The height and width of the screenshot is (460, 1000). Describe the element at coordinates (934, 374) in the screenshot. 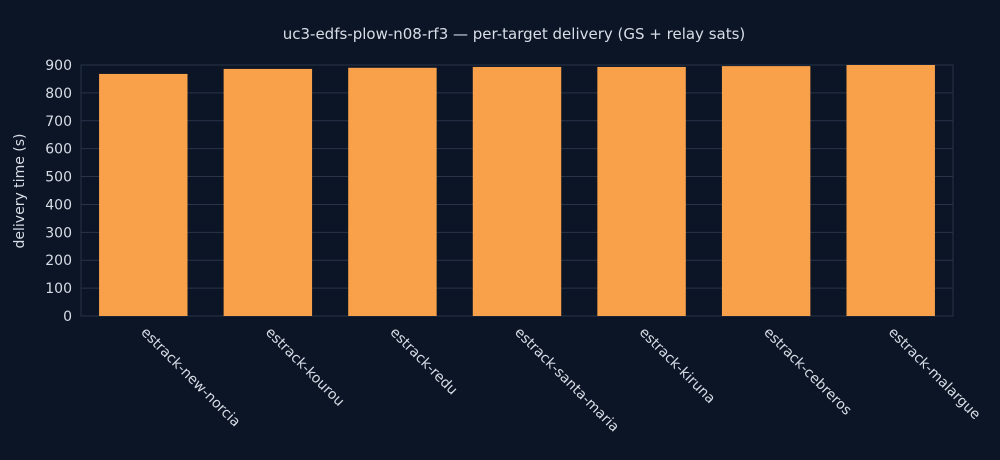

I see `x-tick-label: estrack-malargue` at that location.